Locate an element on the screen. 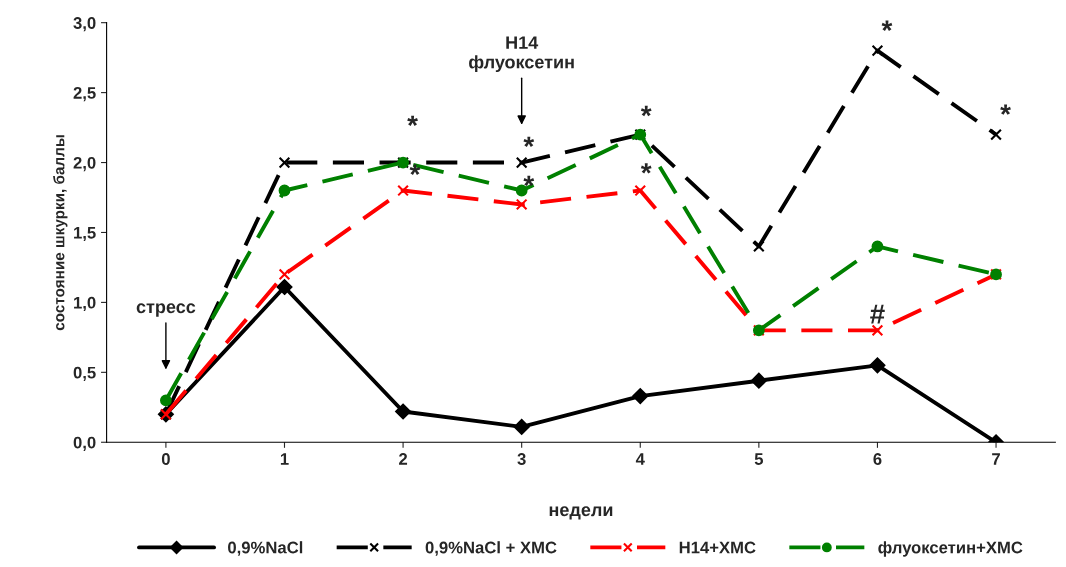 Image resolution: width=1066 pixels, height=567 pixels. y-tick-label: 3,0 is located at coordinates (84, 24).